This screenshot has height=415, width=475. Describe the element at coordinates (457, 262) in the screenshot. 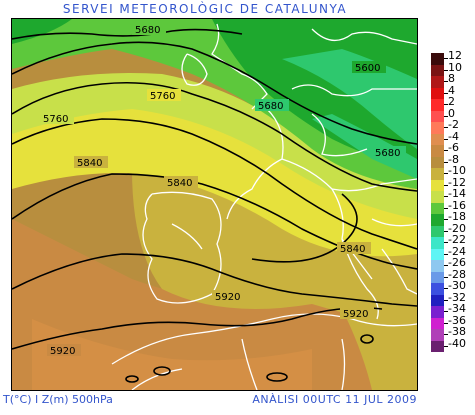

I see `legend-label: -26` at that location.